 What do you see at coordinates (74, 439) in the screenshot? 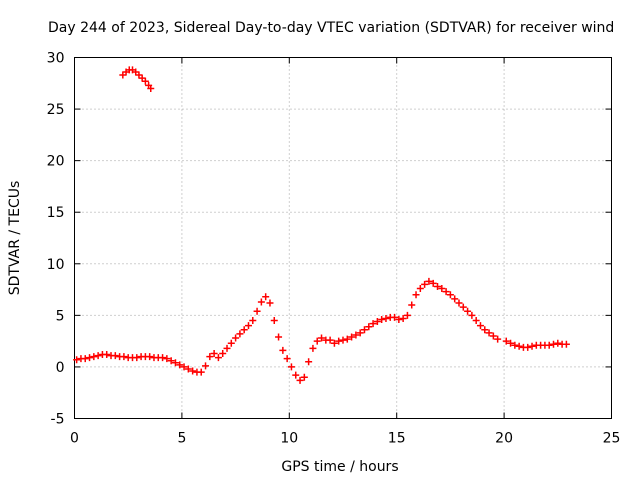
I see `x-tick-label: 0` at bounding box center [74, 439].